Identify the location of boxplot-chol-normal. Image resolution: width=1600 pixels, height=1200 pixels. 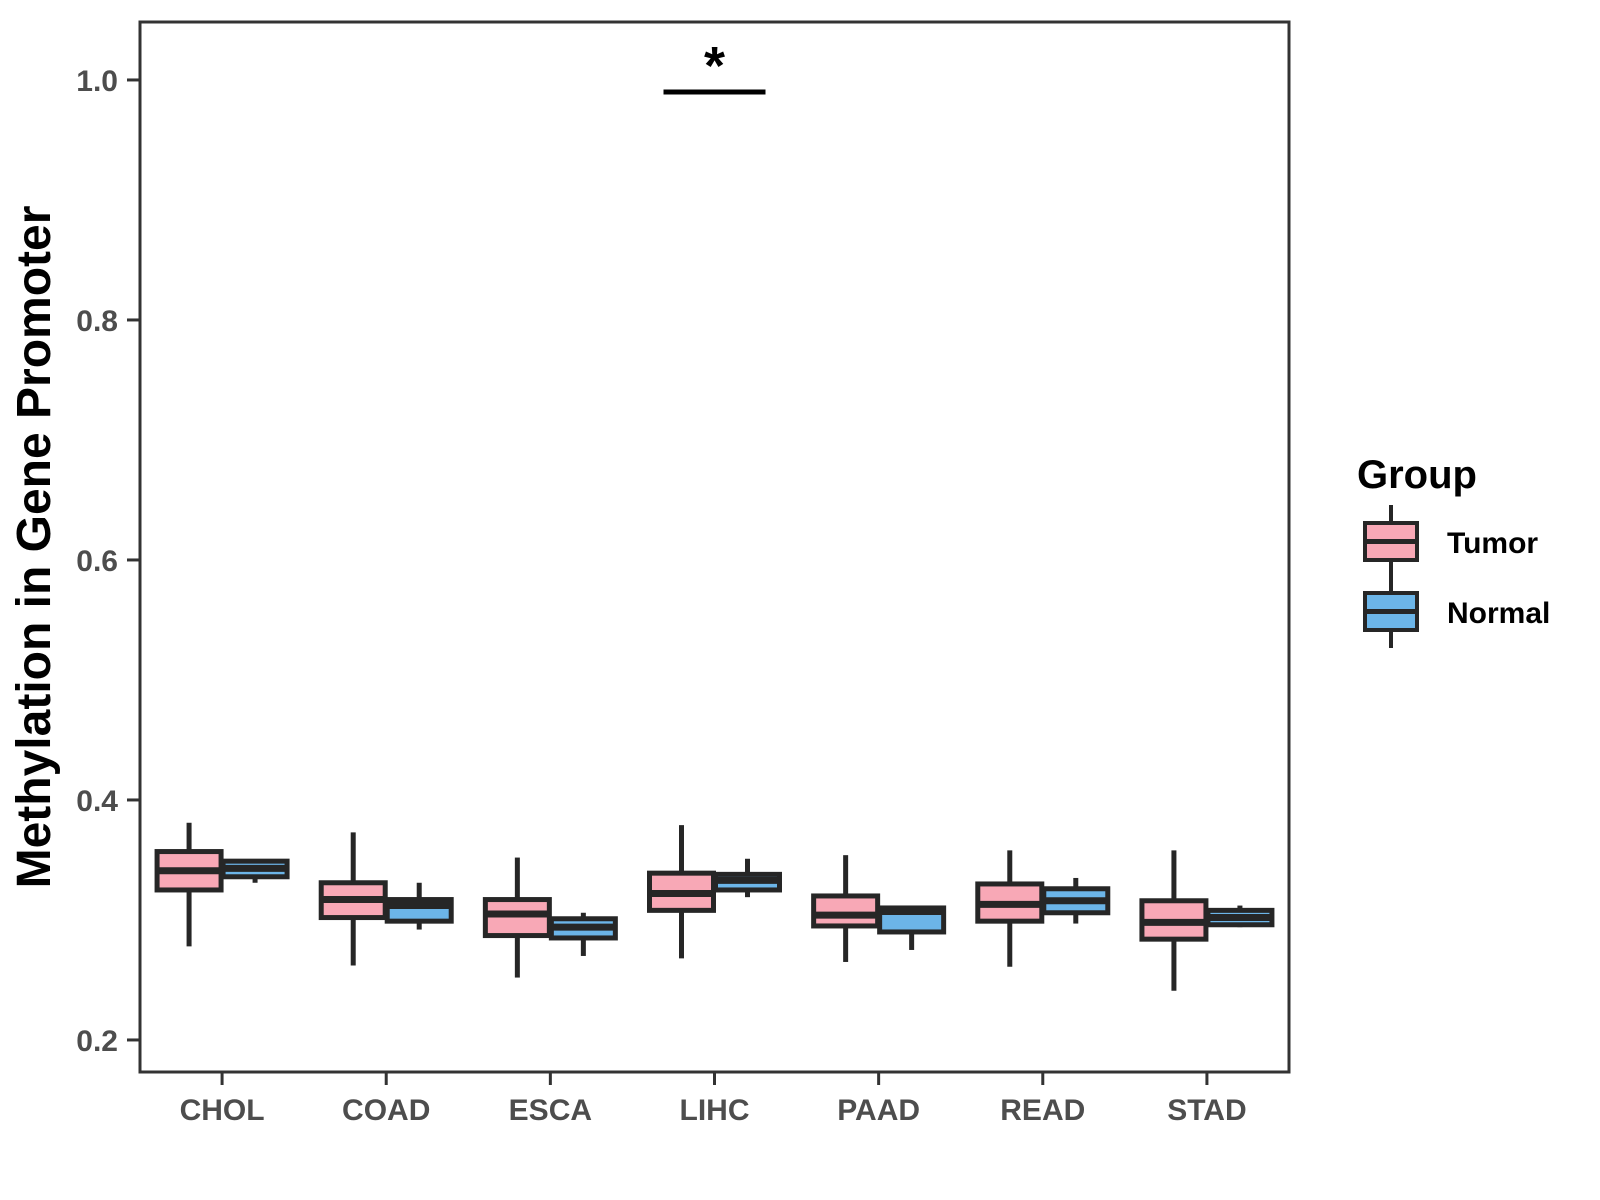
(255, 870).